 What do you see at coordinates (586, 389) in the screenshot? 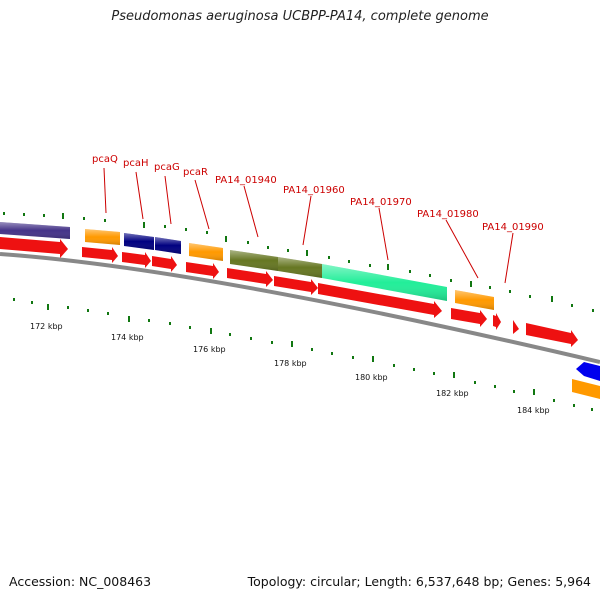
I see `feature-orange-right` at bounding box center [586, 389].